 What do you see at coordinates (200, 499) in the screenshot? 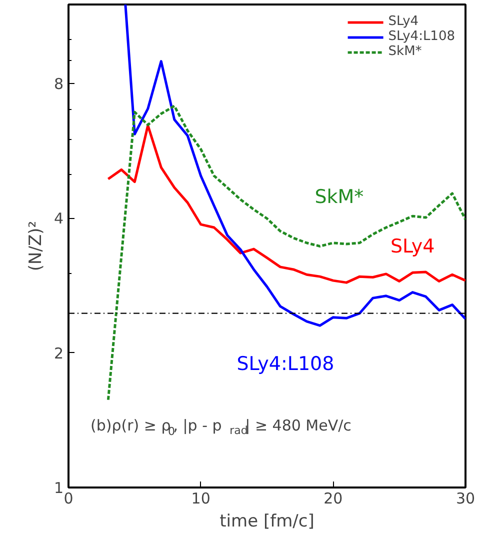
I see `x-tick-label: 10` at bounding box center [200, 499].